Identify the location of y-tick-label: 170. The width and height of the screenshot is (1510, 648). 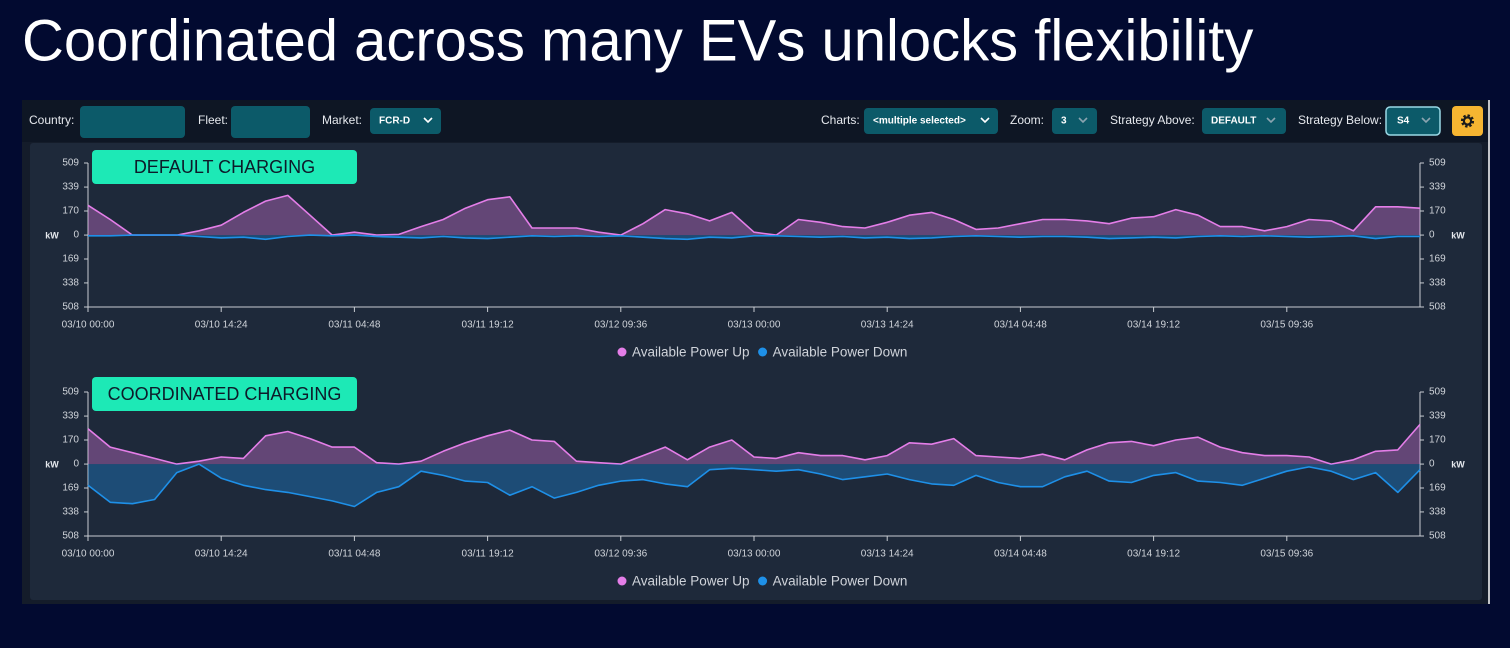
(70, 440).